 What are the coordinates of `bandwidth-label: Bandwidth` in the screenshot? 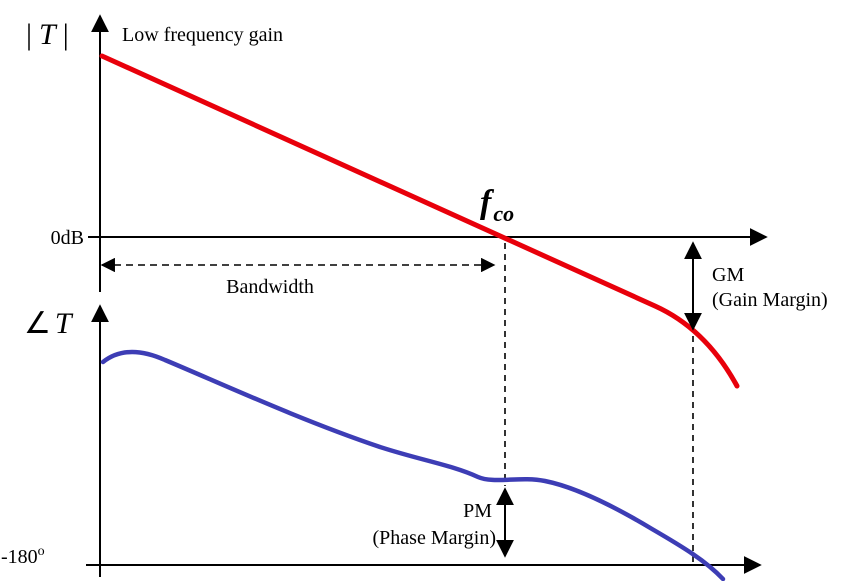 It's located at (270, 287).